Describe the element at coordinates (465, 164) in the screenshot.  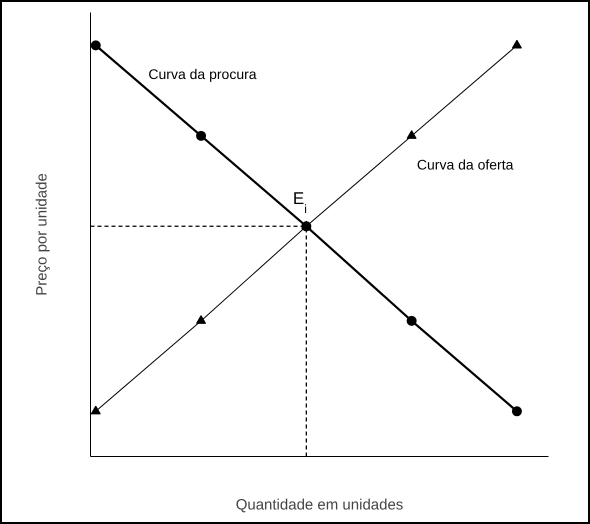
I see `series-label: Curva da oferta` at that location.